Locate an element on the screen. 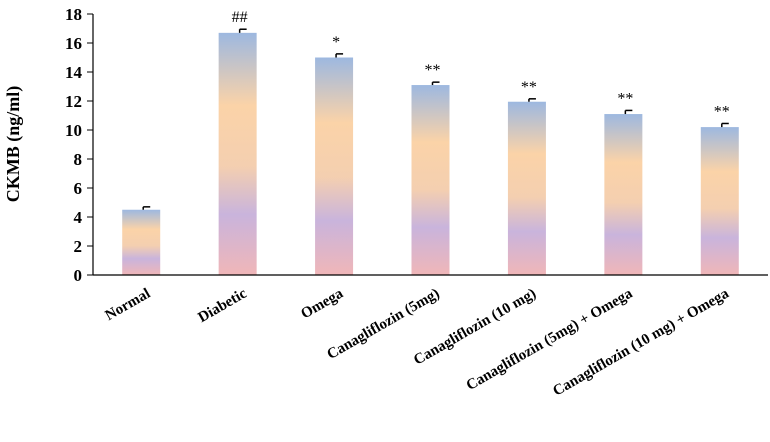 This screenshot has height=442, width=770. y-tick-label: 16 is located at coordinates (73, 43).